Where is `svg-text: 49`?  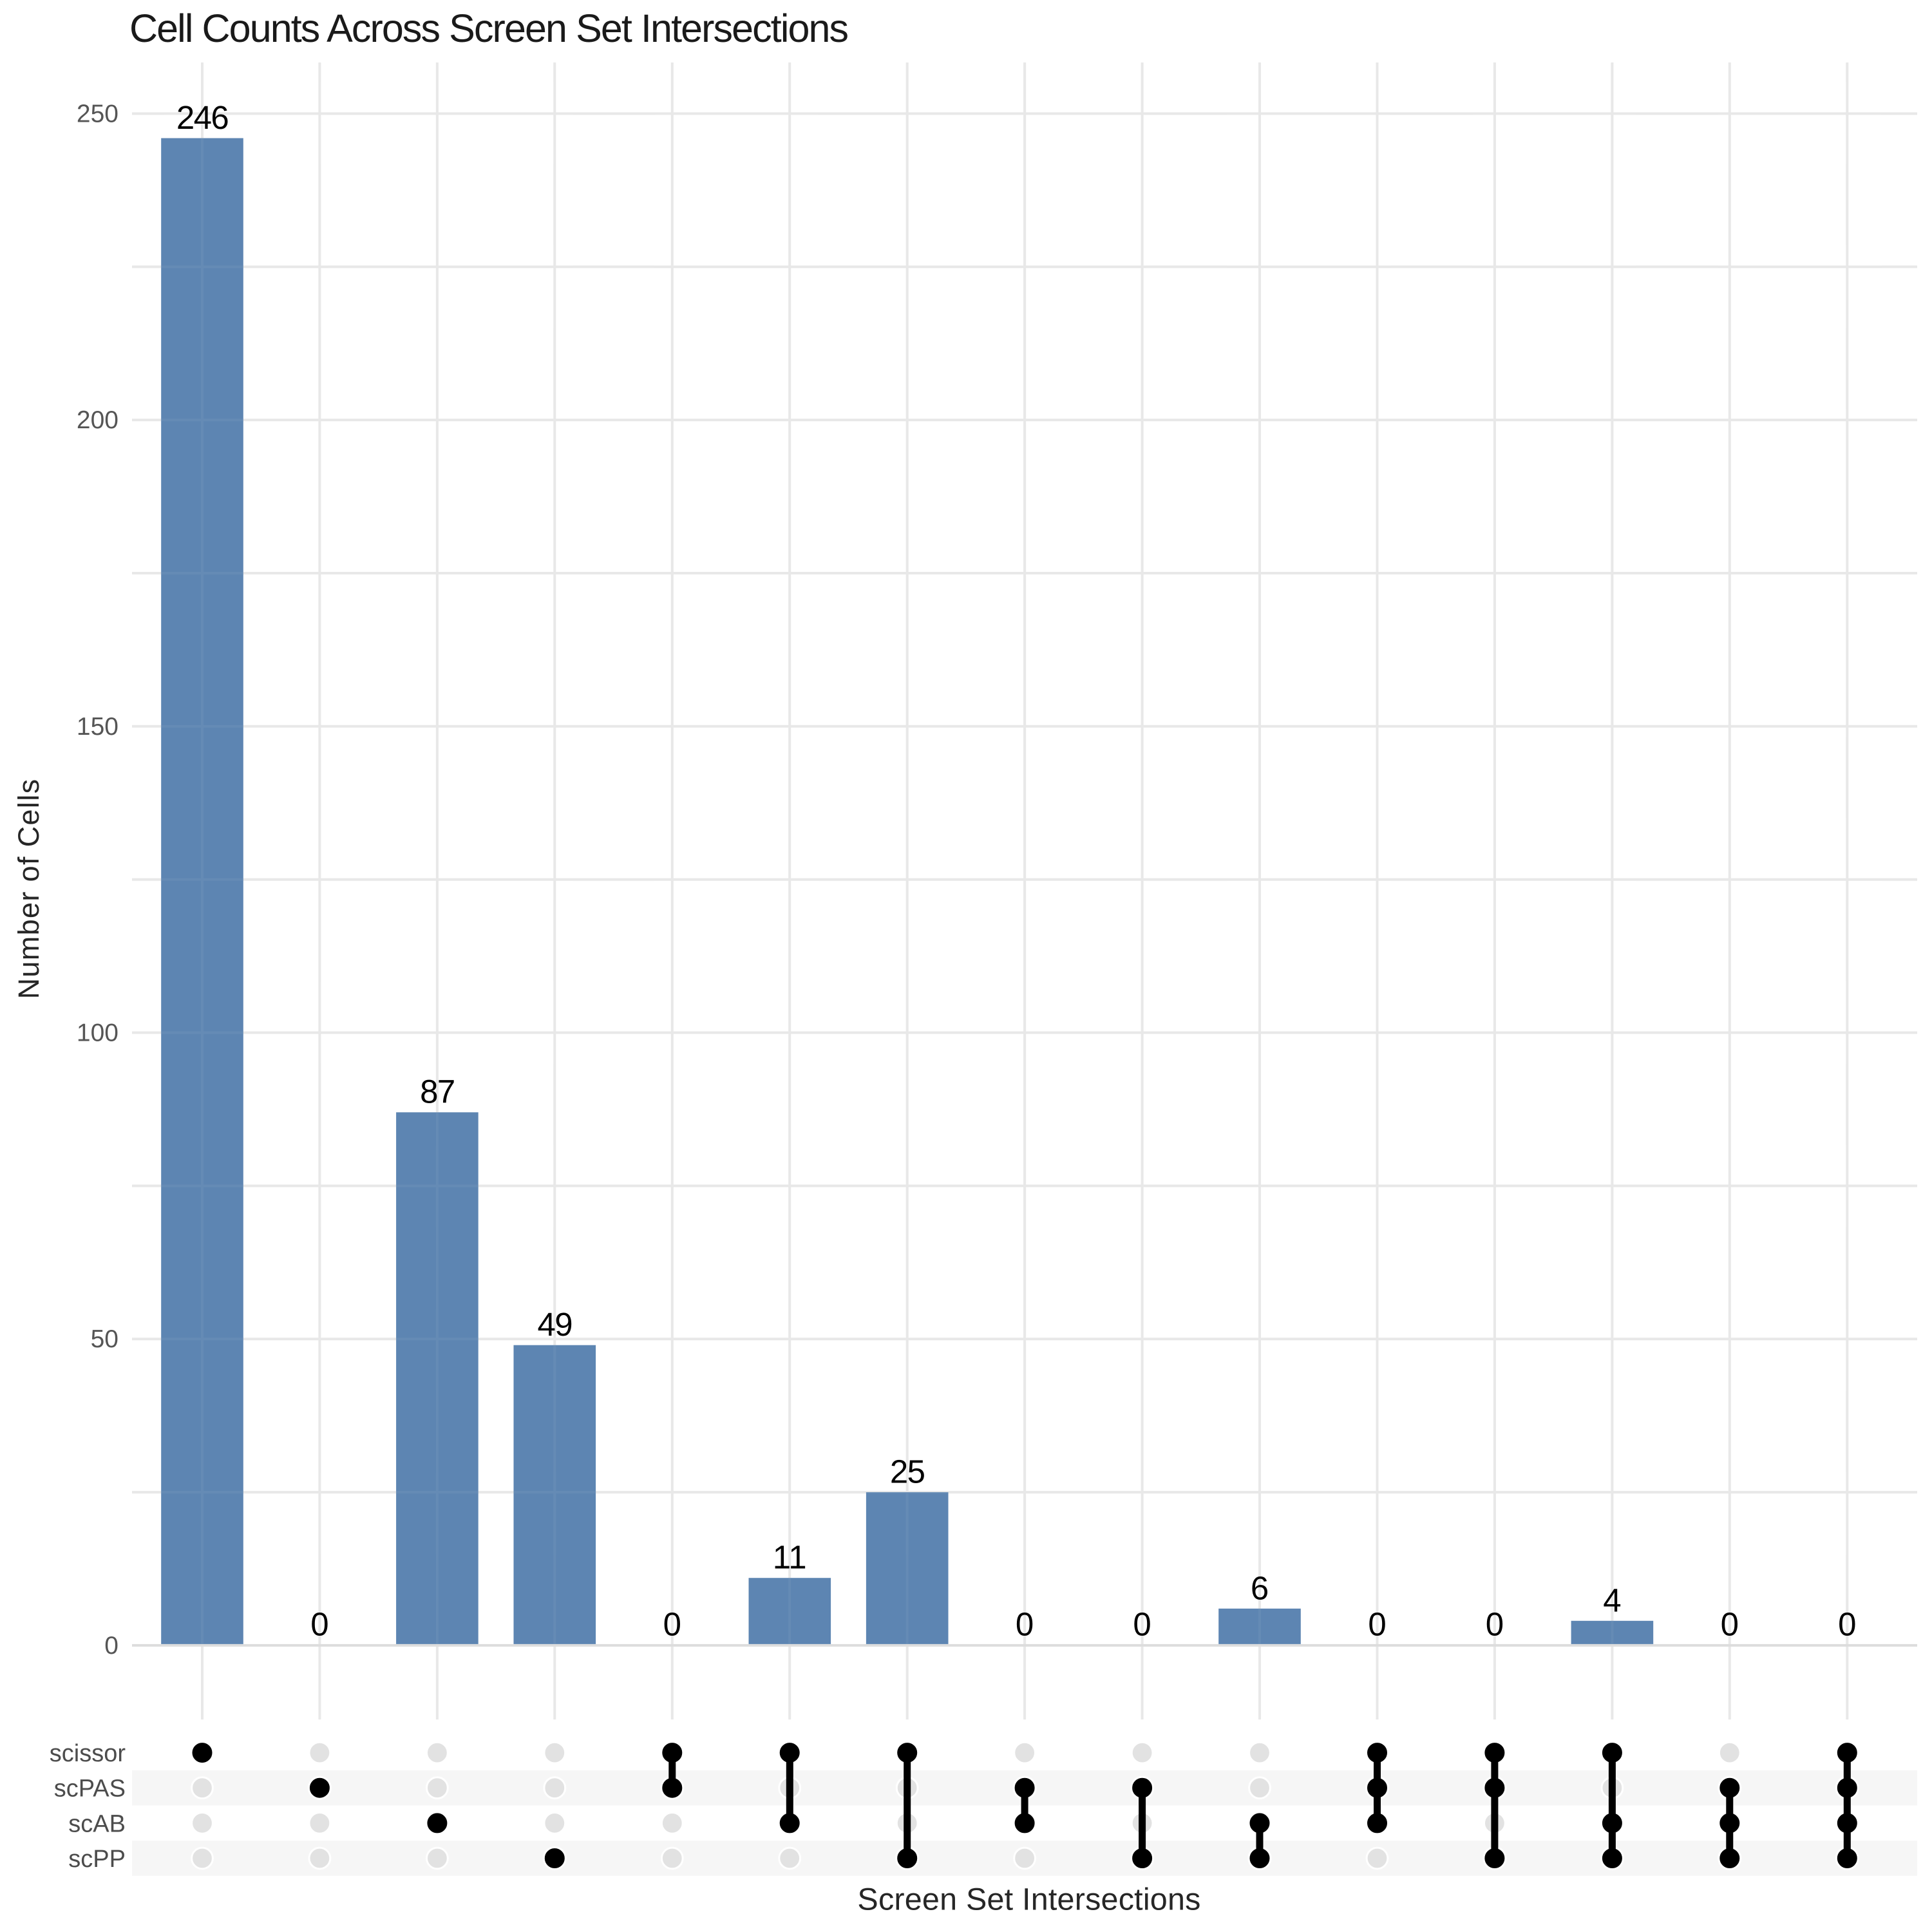
svg-text: 49 is located at coordinates (555, 1324).